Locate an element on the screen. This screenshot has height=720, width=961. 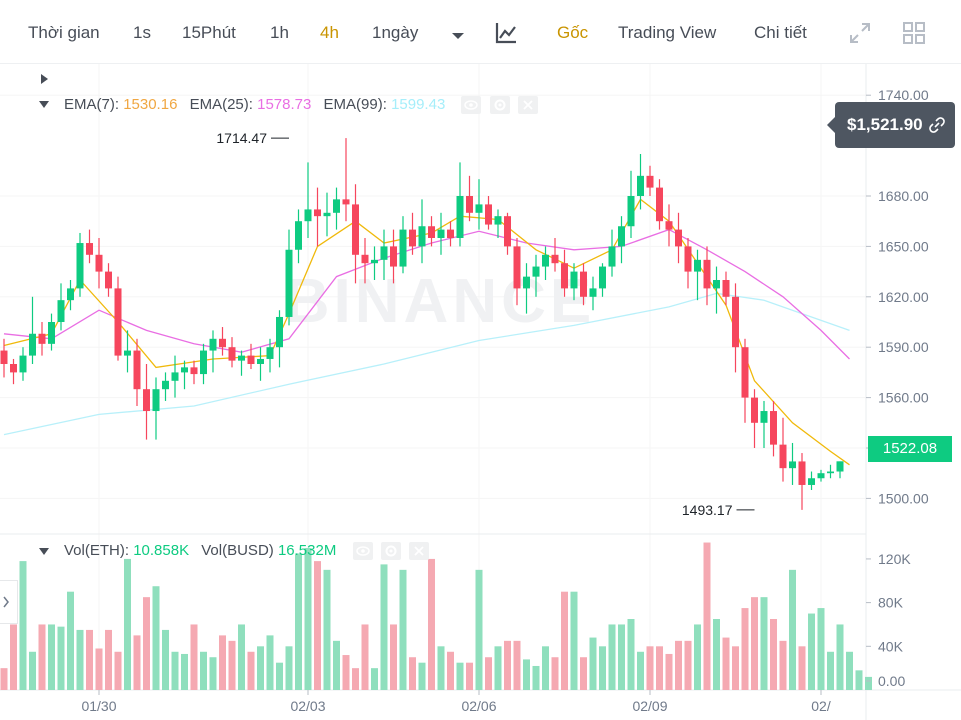
side-panel-toggle is located at coordinates (9, 602).